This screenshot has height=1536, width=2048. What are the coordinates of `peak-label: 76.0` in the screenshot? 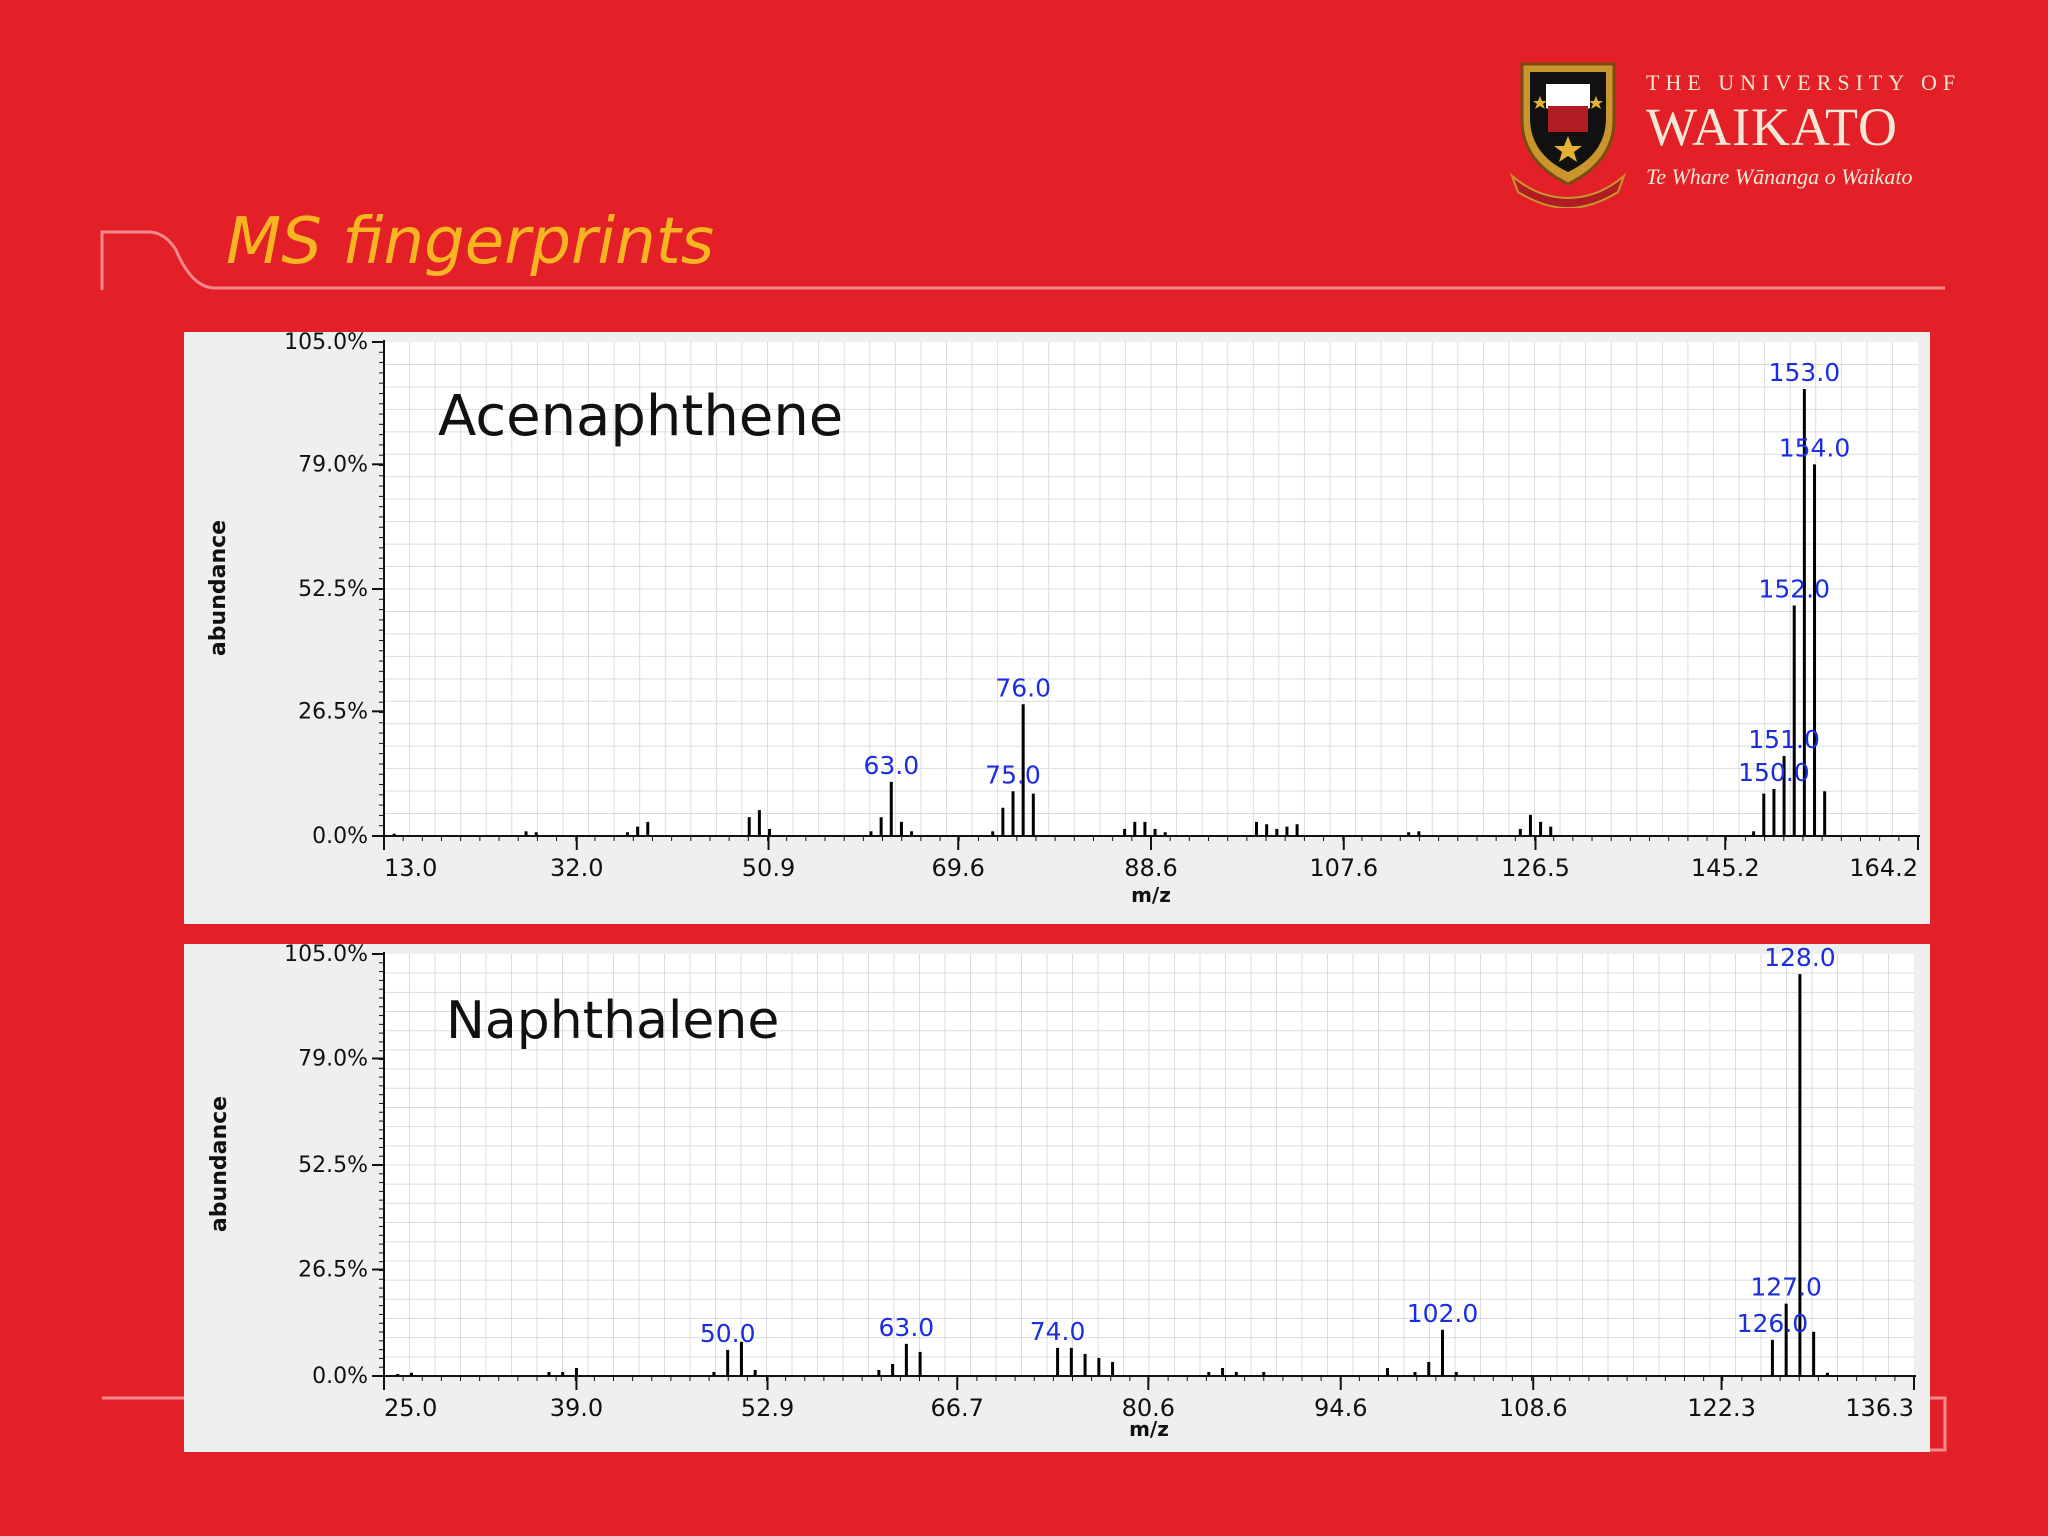 It's located at (1023, 687).